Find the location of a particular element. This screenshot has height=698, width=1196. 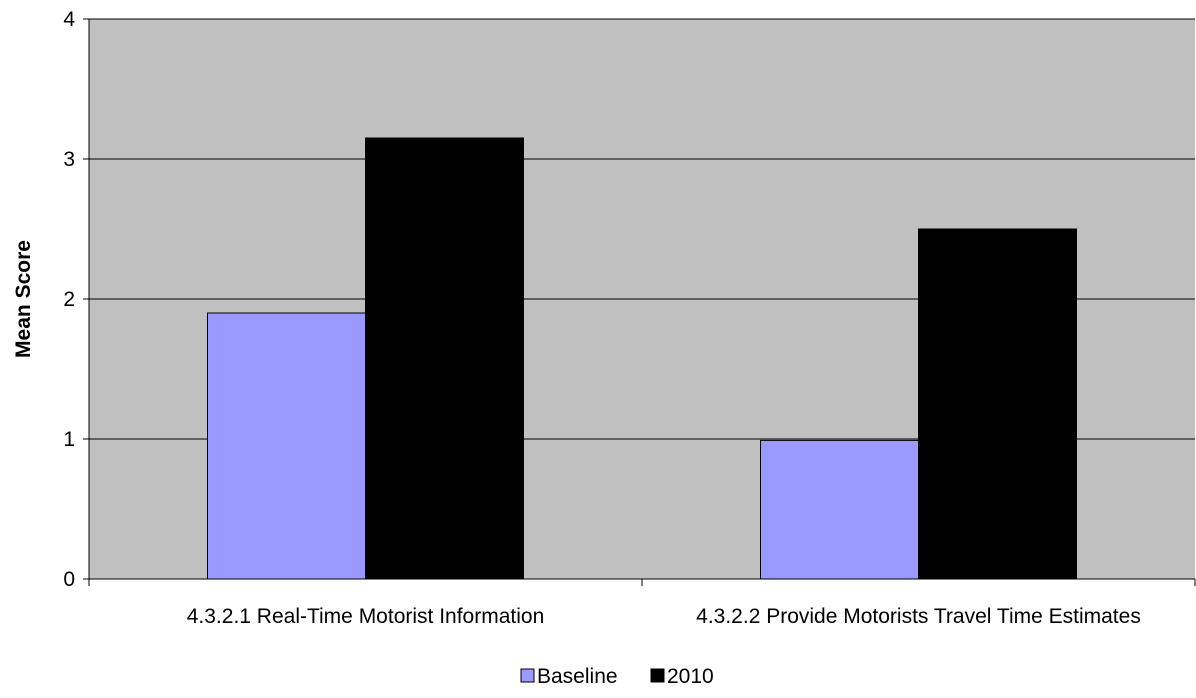

y-tick-label: 2 is located at coordinates (69, 299).